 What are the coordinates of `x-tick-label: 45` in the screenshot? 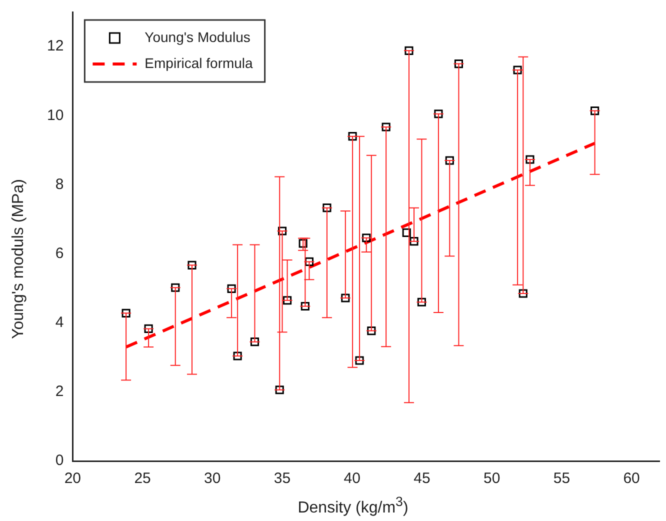 It's located at (422, 479).